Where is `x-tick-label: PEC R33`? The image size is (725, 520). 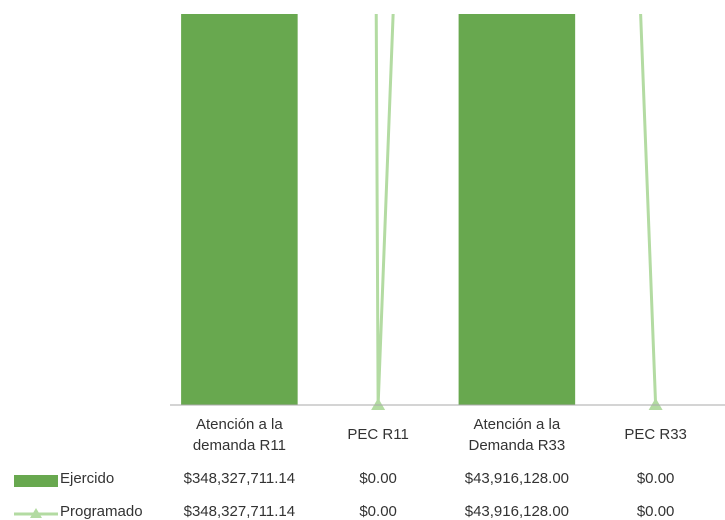
x-tick-label: PEC R33 is located at coordinates (655, 434).